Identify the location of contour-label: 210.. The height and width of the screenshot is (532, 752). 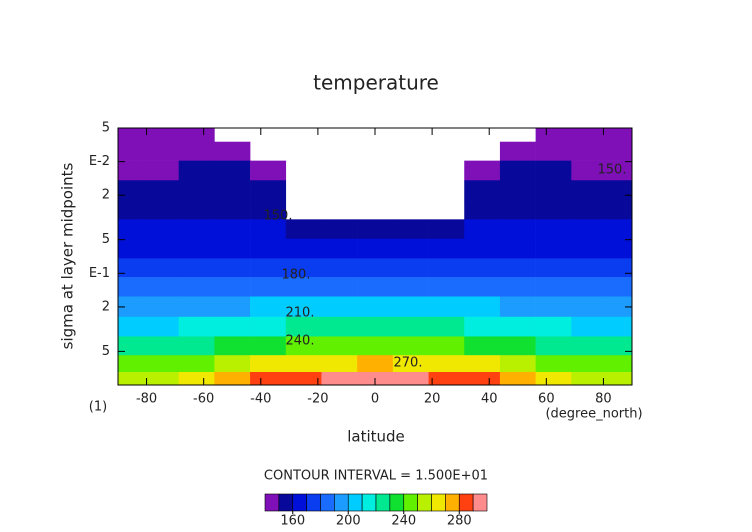
(300, 313).